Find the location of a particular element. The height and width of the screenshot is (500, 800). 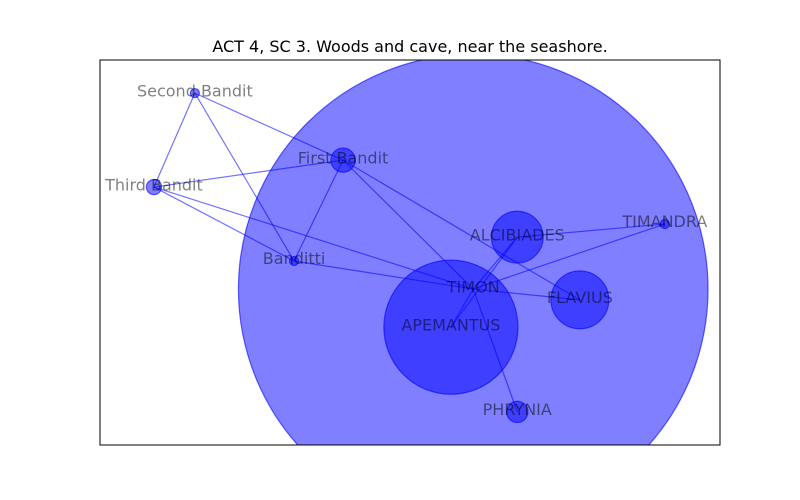

edge-timon-phrynia is located at coordinates (495, 350).